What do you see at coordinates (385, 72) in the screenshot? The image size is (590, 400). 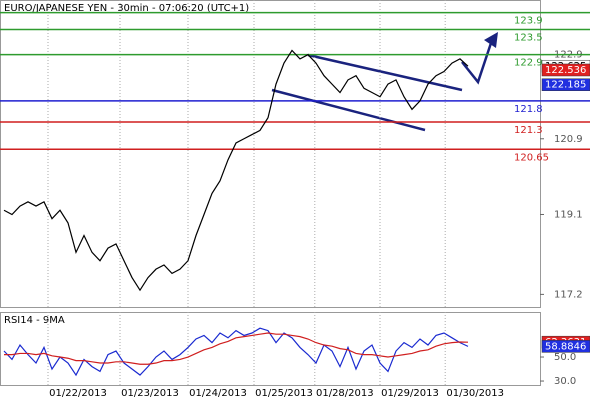 I see `channel-top` at bounding box center [385, 72].